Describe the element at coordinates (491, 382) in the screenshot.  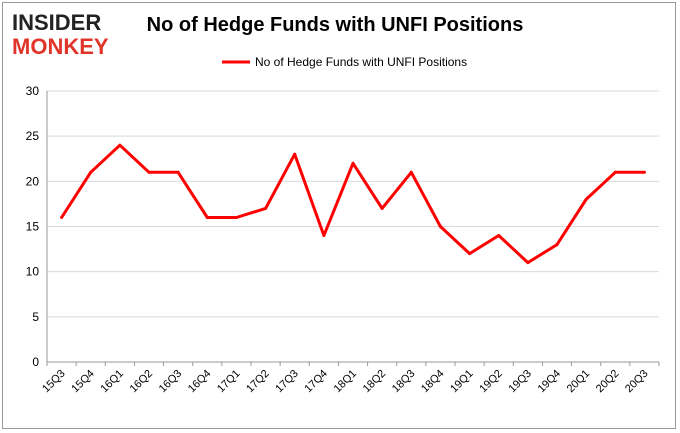
I see `x-tick-label: 19Q2` at that location.